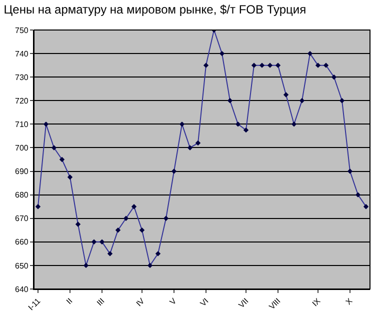  What do you see at coordinates (22, 289) in the screenshot?
I see `y-tick-label: 640` at bounding box center [22, 289].